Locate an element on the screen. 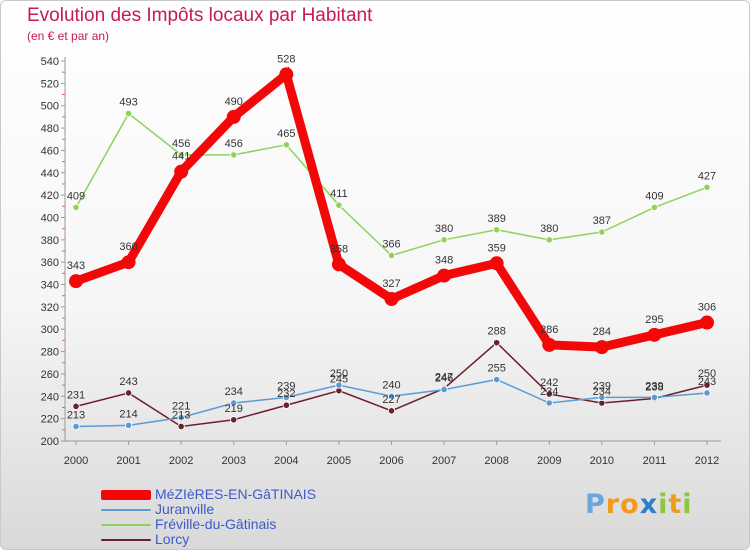  data-label: 343 is located at coordinates (76, 266).